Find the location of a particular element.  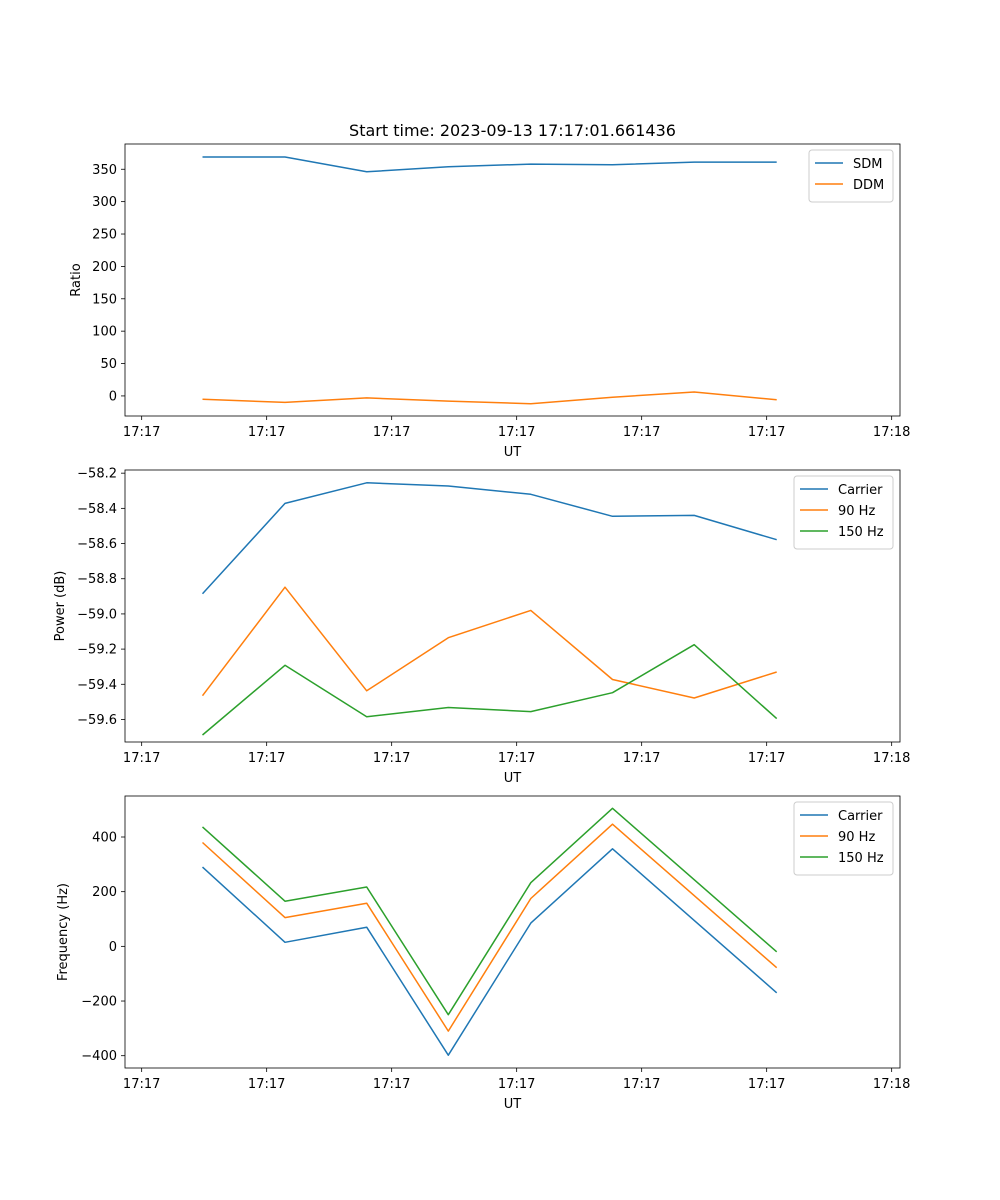

legend-label: DDM is located at coordinates (868, 185).